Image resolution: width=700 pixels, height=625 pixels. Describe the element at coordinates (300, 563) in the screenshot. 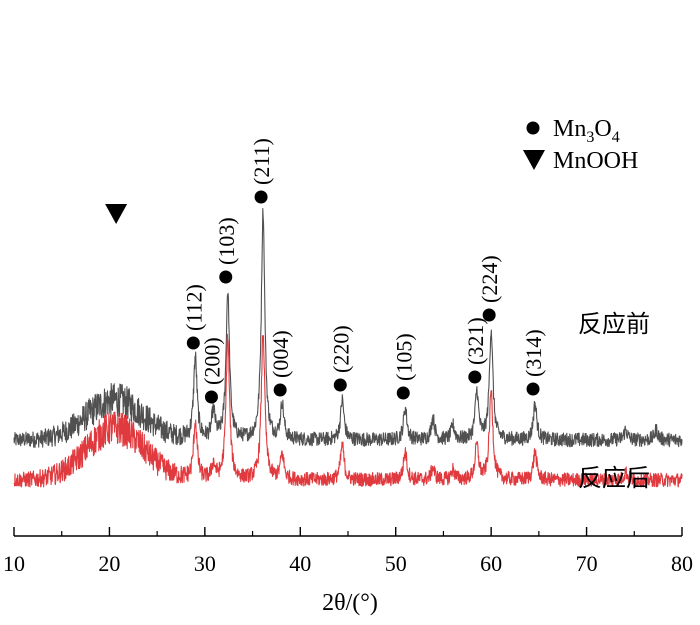

I see `x-tick-label: 40` at that location.